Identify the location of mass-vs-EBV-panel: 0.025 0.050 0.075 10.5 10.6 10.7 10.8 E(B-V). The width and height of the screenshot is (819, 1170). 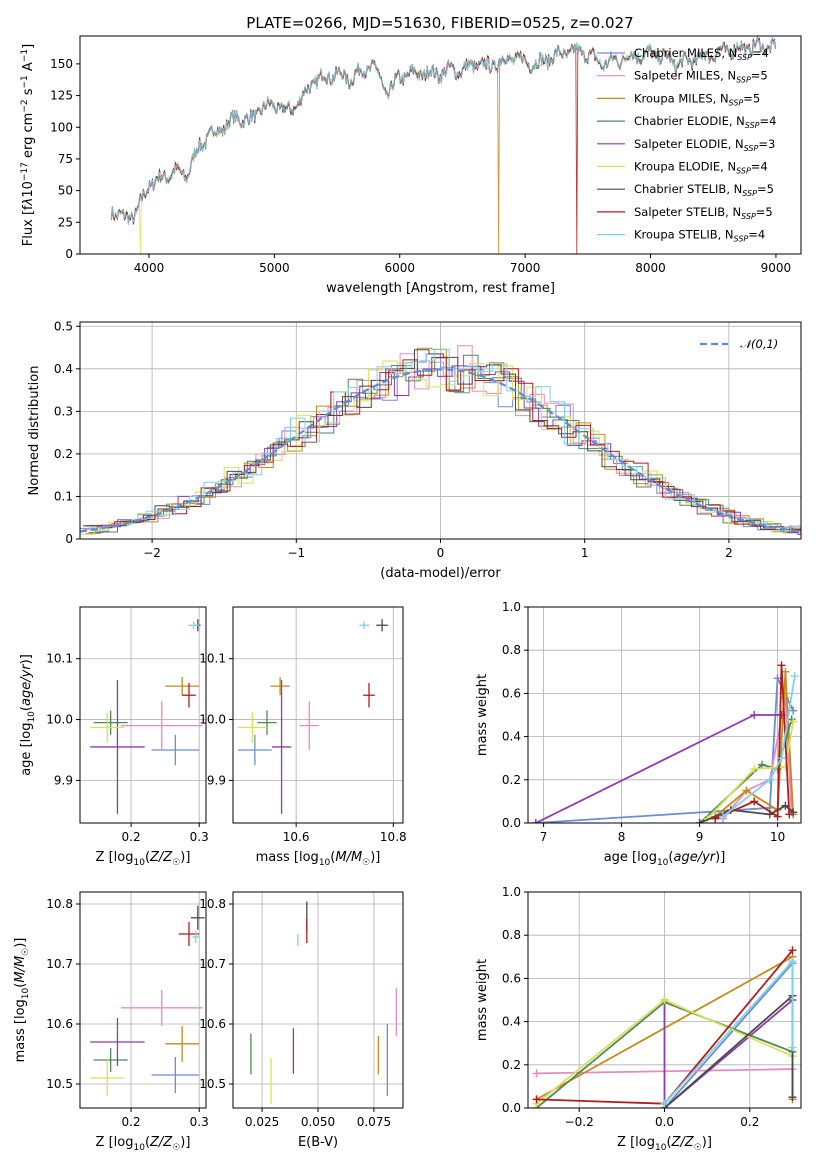
(301, 1020).